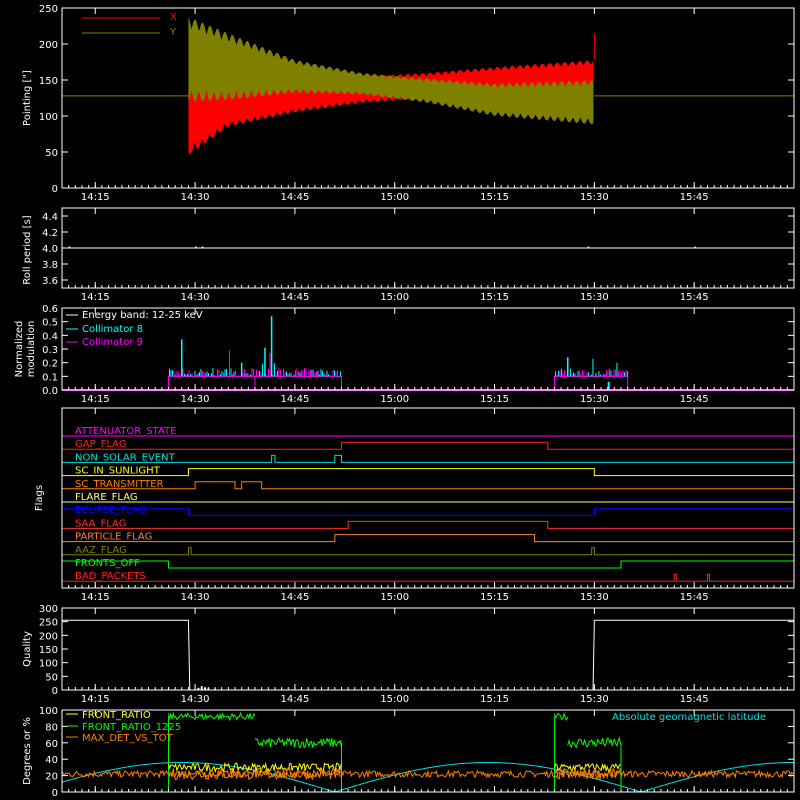 This screenshot has width=800, height=800. Describe the element at coordinates (142, 315) in the screenshot. I see `legend-energy-label: Energy band: 12-25 keV` at that location.